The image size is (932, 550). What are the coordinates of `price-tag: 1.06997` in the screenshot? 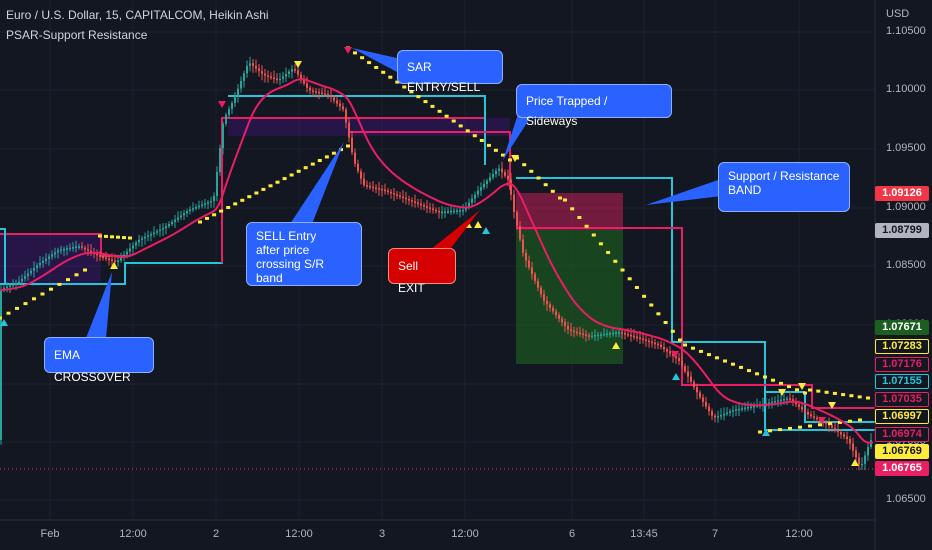 It's located at (902, 416).